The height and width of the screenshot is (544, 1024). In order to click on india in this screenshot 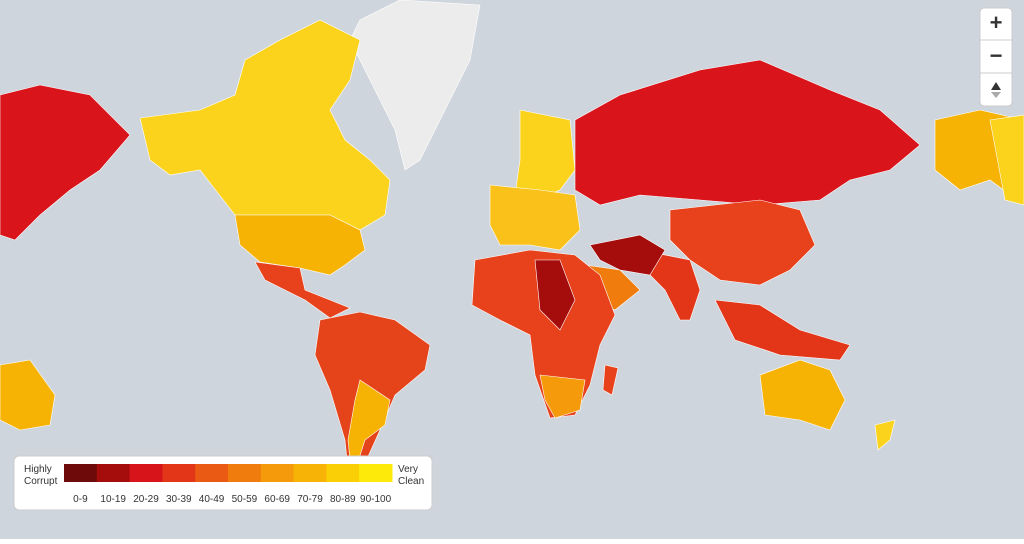, I will do `click(670, 285)`.